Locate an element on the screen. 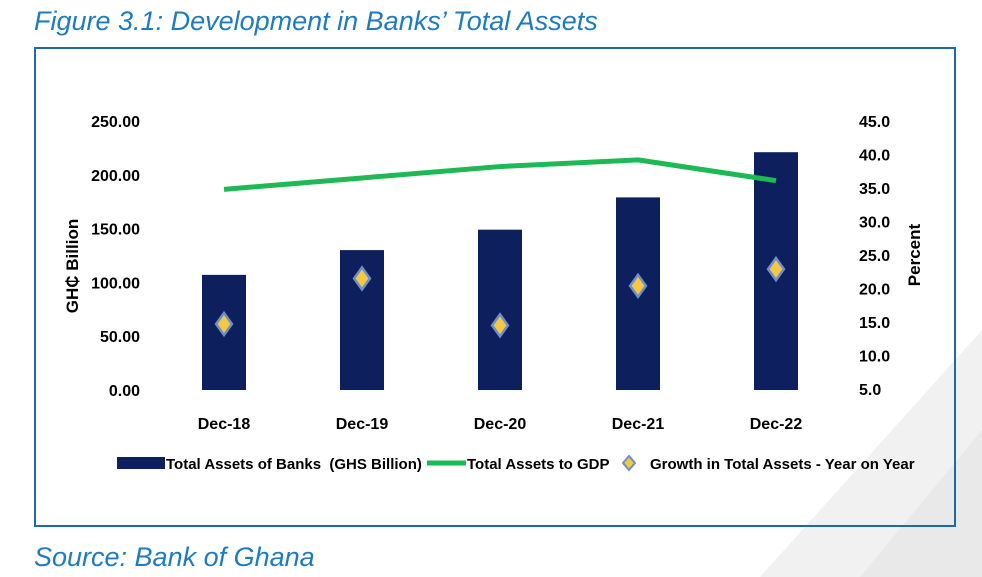 This screenshot has width=982, height=577. right-axis-ticks: 5.0 10.0 15.0 20.0 25.0 30.0 35.0 40.0 45.0 is located at coordinates (874, 256).